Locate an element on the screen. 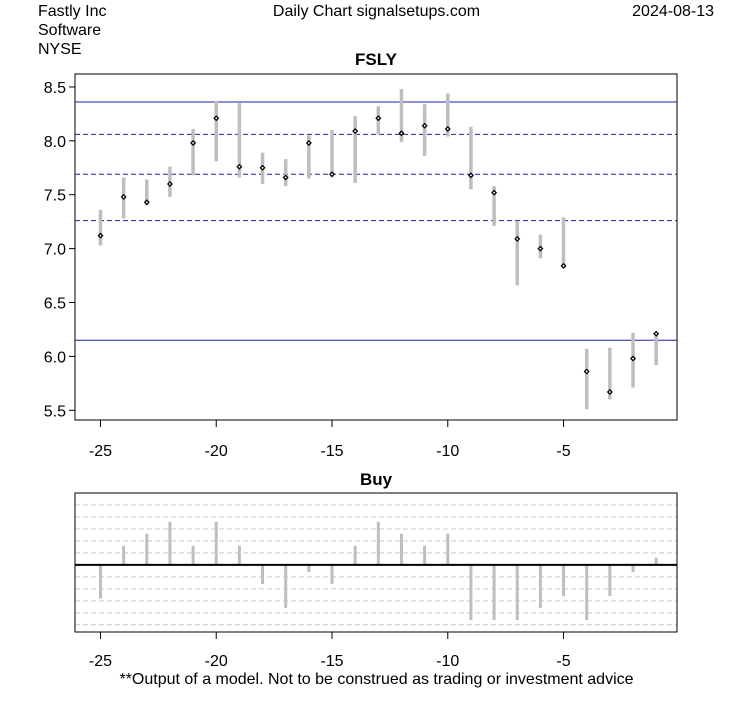  buy-chart-title: Buy is located at coordinates (376, 479).